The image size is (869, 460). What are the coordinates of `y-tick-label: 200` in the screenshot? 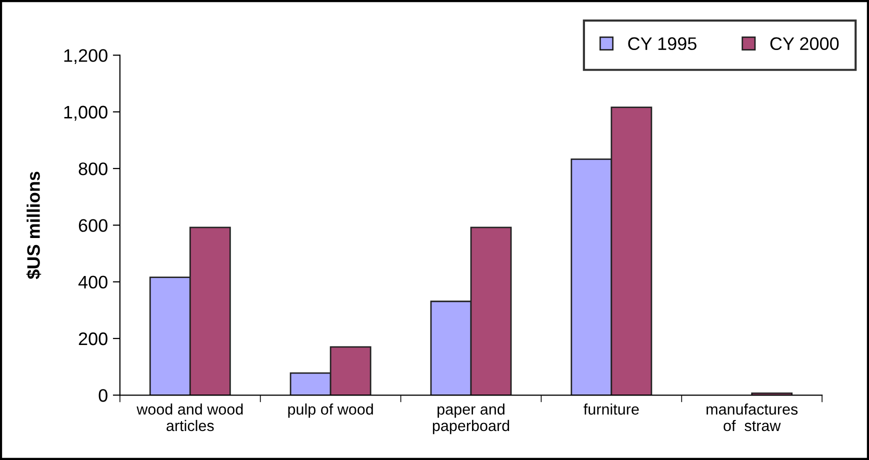 It's located at (93, 339).